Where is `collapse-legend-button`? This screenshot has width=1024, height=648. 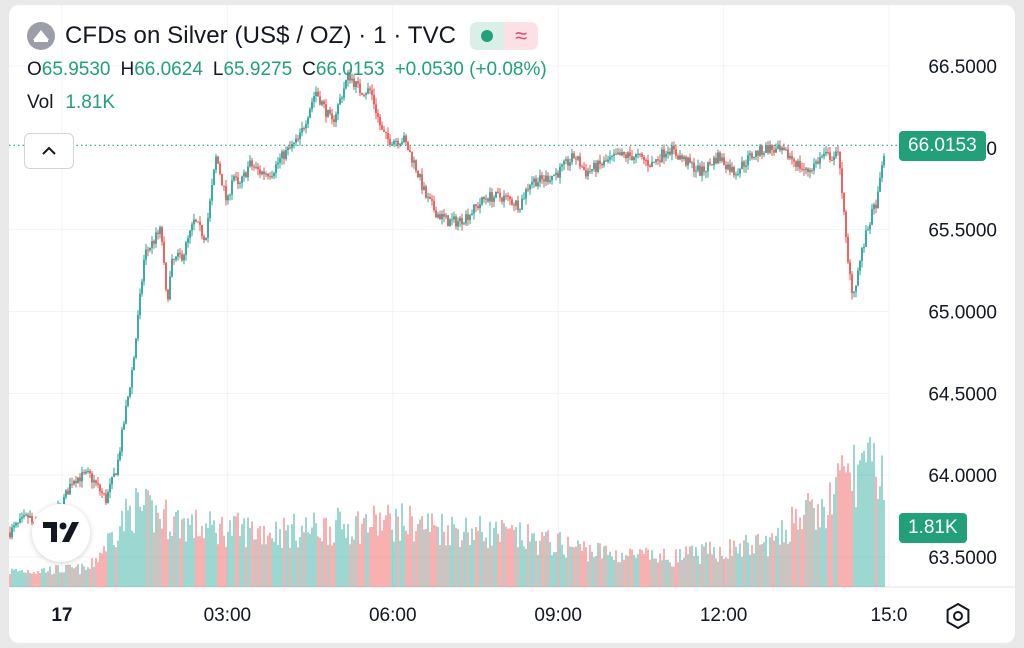 collapse-legend-button is located at coordinates (49, 151).